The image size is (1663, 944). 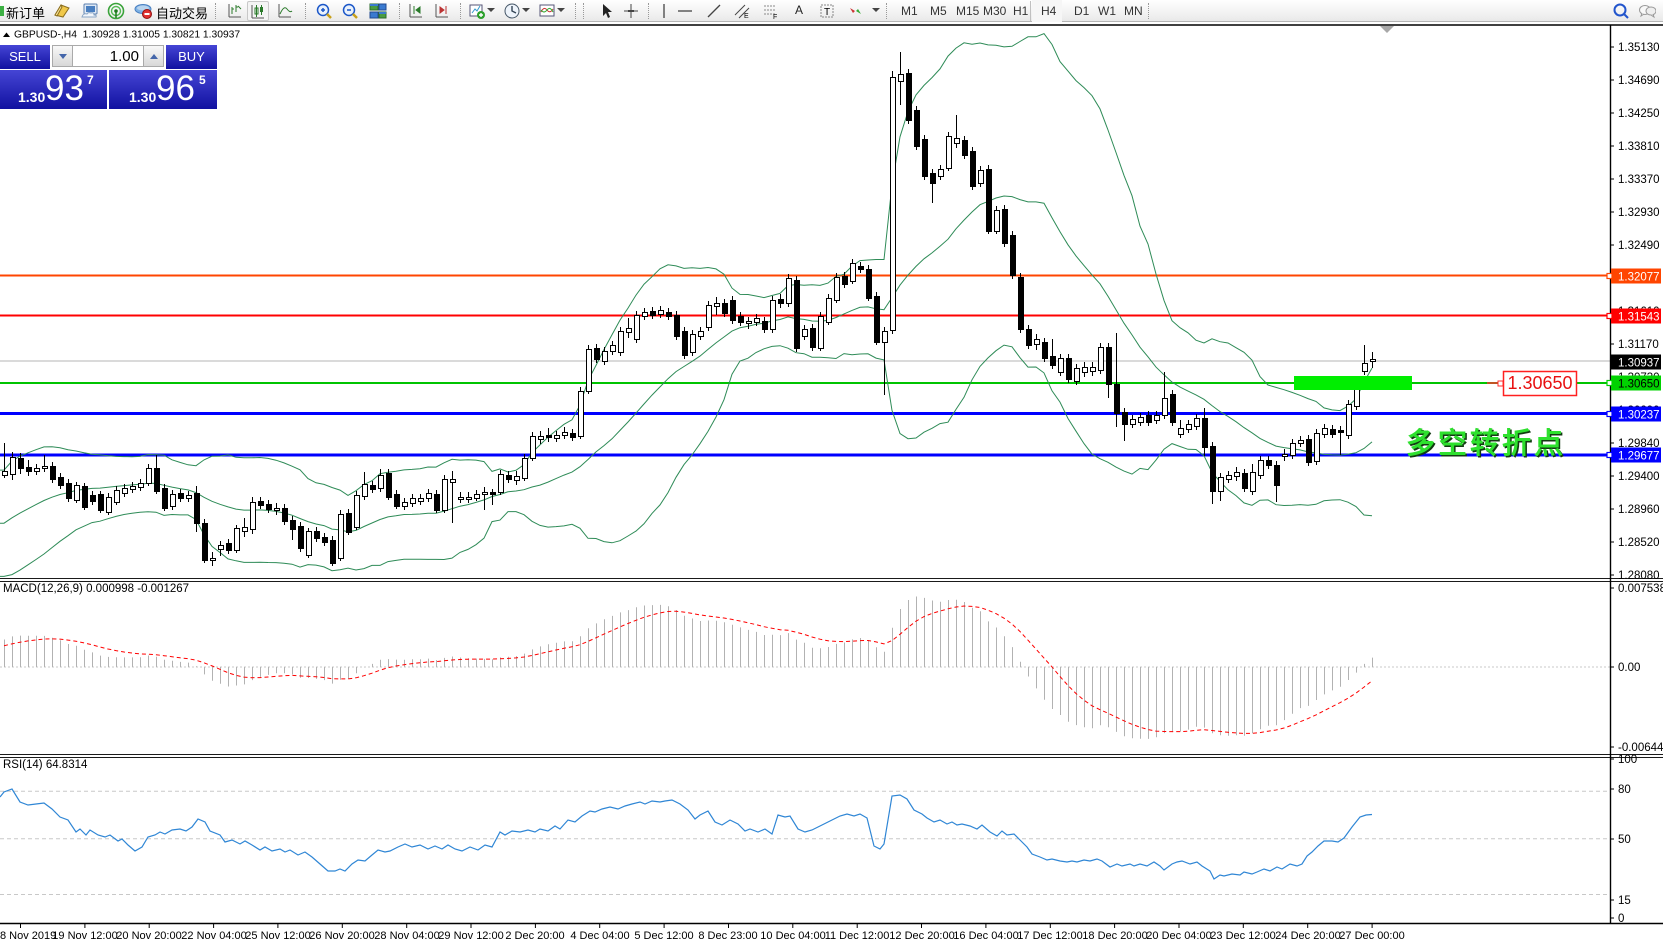 I want to click on svg-text: 10 Dec 04:00, so click(x=792, y=936).